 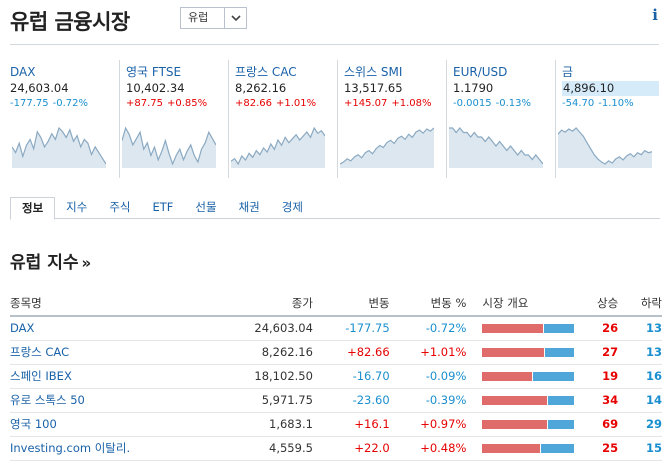 What do you see at coordinates (50, 260) in the screenshot?
I see `section-title: 유럽 지수»` at bounding box center [50, 260].